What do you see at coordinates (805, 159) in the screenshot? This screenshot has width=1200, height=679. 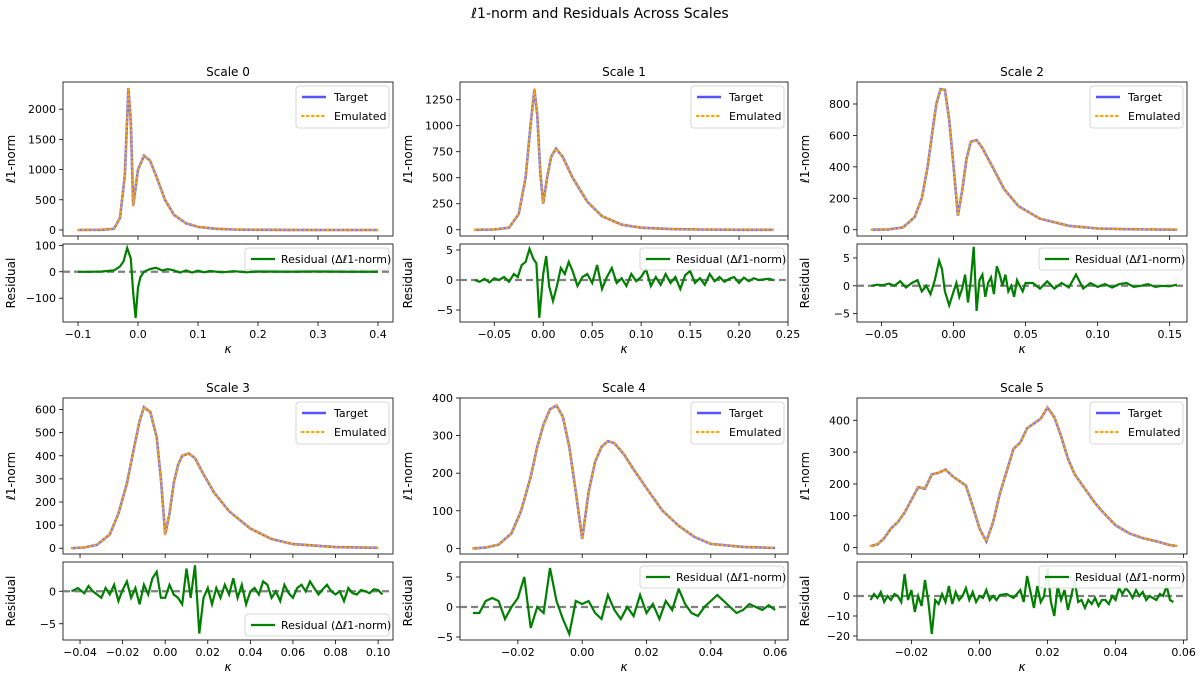 I see `panel-2-ylabel-top: ℓ1-norm` at bounding box center [805, 159].